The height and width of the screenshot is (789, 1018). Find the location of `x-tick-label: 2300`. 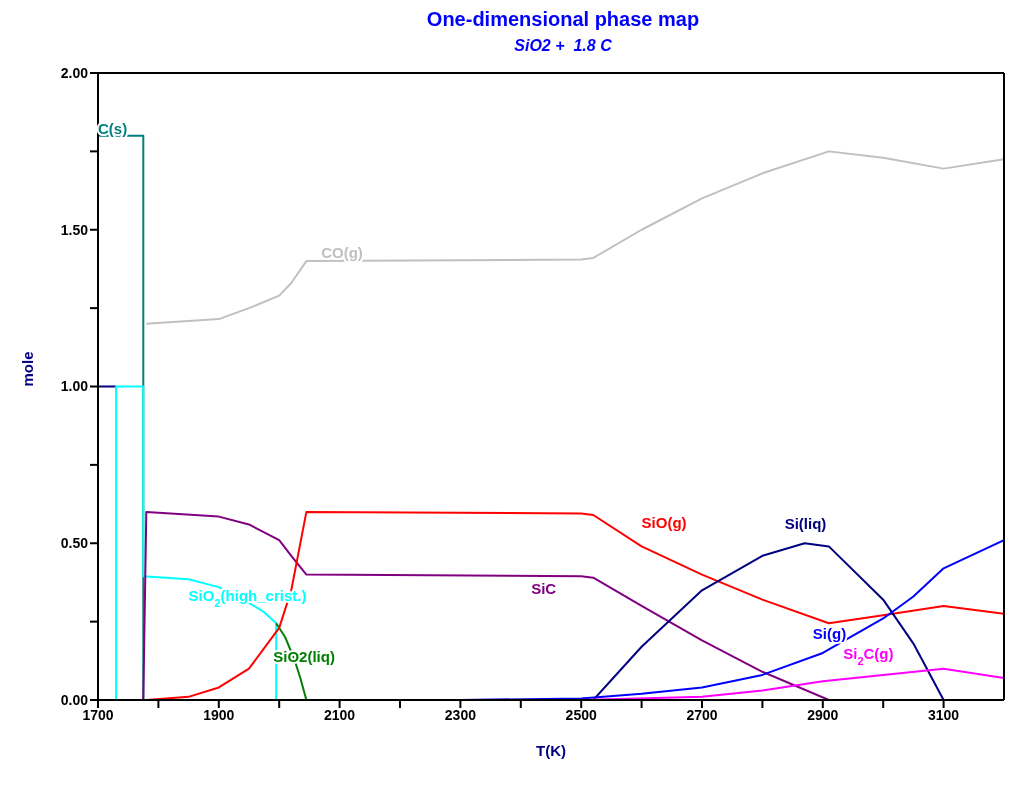

x-tick-label: 2300 is located at coordinates (460, 714).